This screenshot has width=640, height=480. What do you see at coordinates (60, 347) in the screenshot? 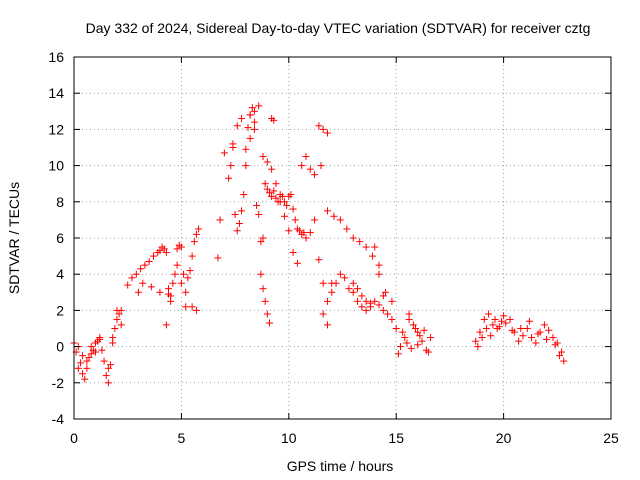
I see `y-tick-label: 0` at bounding box center [60, 347].